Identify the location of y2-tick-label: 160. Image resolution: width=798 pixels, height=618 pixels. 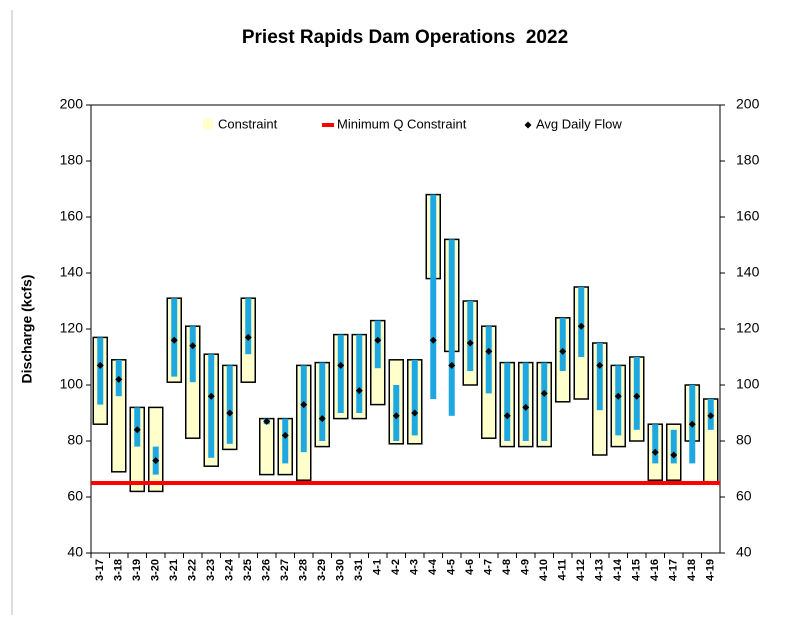
(748, 216).